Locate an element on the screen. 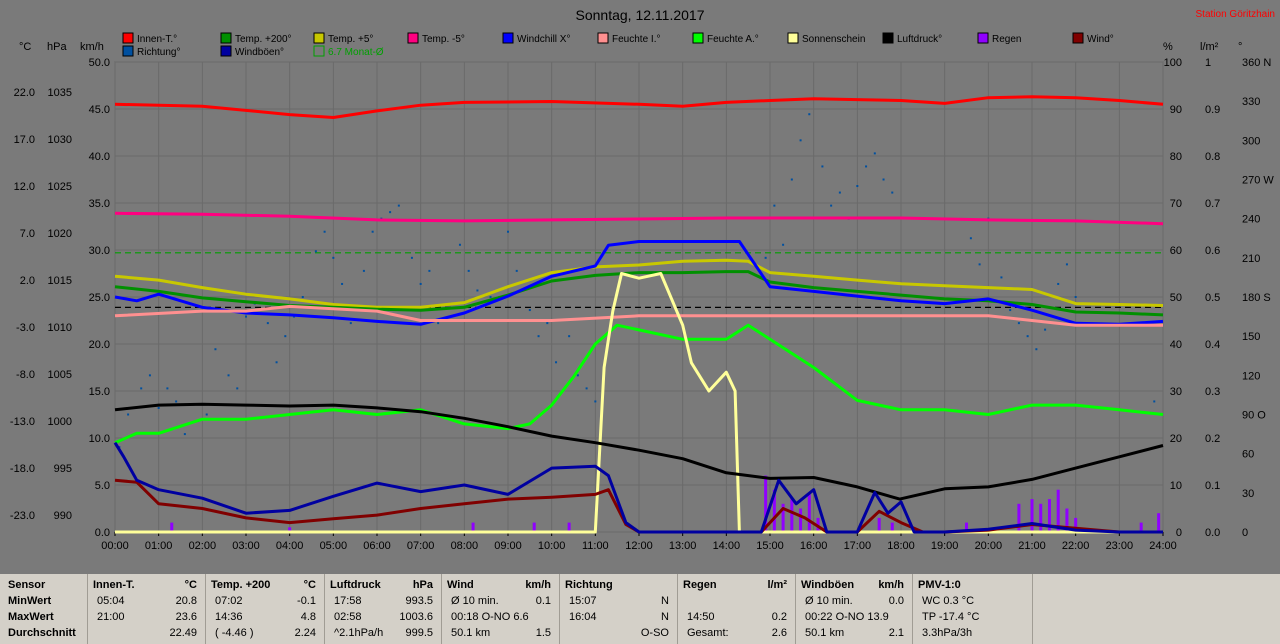 The image size is (1280, 644). direction-tick-label: 300 is located at coordinates (1251, 141).